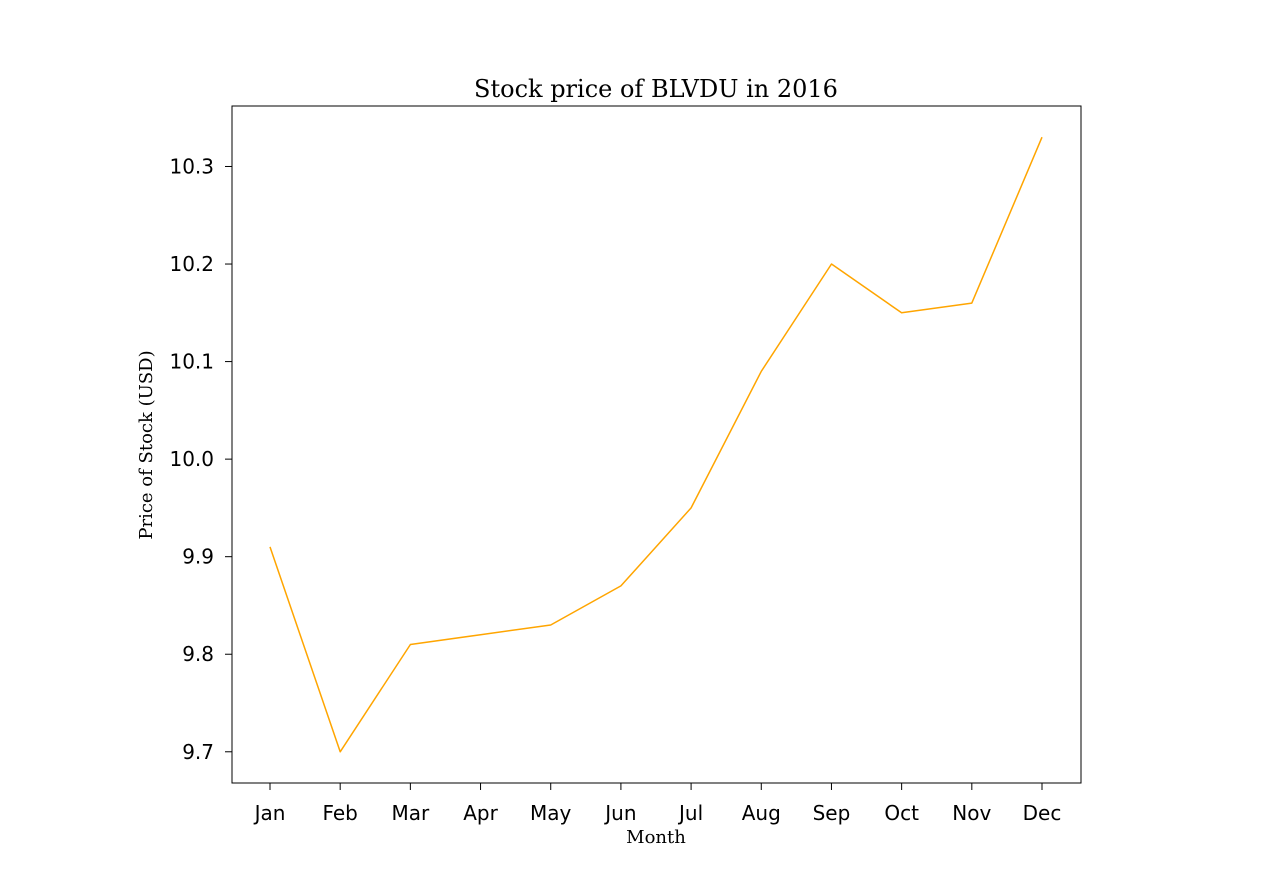 This screenshot has height=880, width=1280. Describe the element at coordinates (191, 362) in the screenshot. I see `y-tick-label: 10.1` at that location.